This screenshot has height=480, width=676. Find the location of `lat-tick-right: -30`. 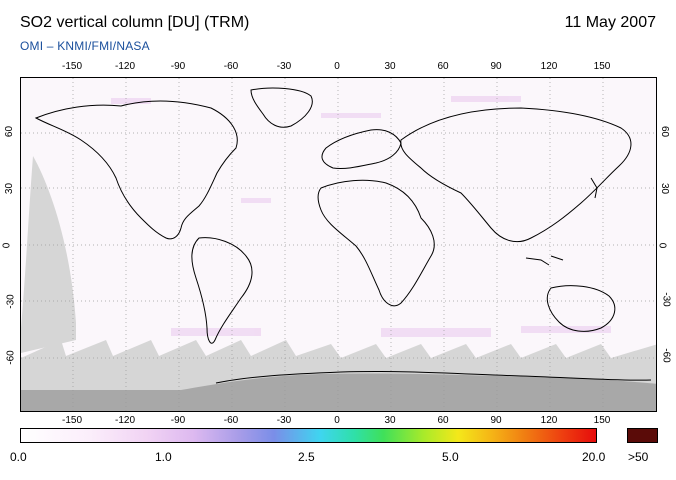

lat-tick-right: -30 is located at coordinates (666, 299).